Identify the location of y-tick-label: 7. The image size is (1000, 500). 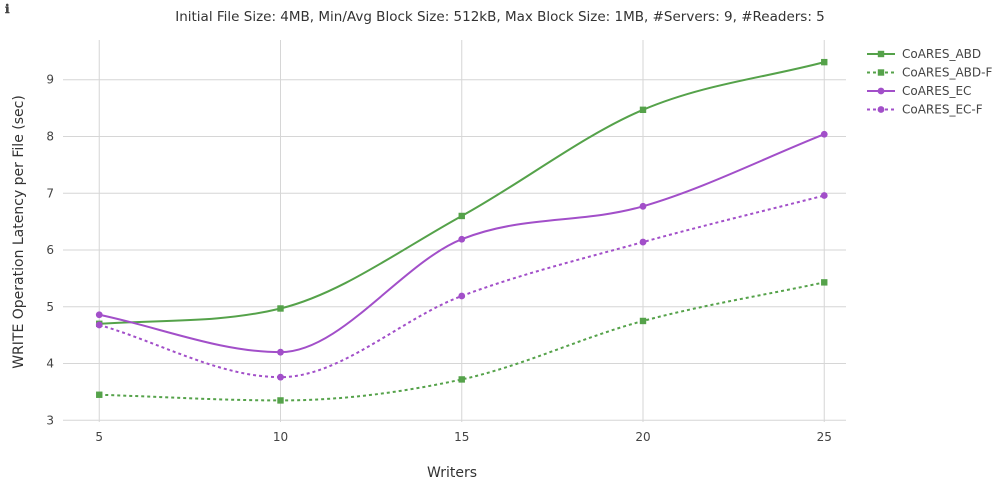
(50, 193).